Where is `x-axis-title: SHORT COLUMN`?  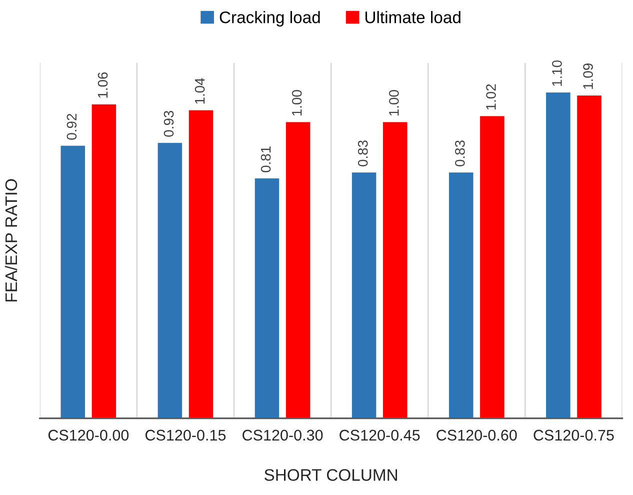 x-axis-title: SHORT COLUMN is located at coordinates (331, 475).